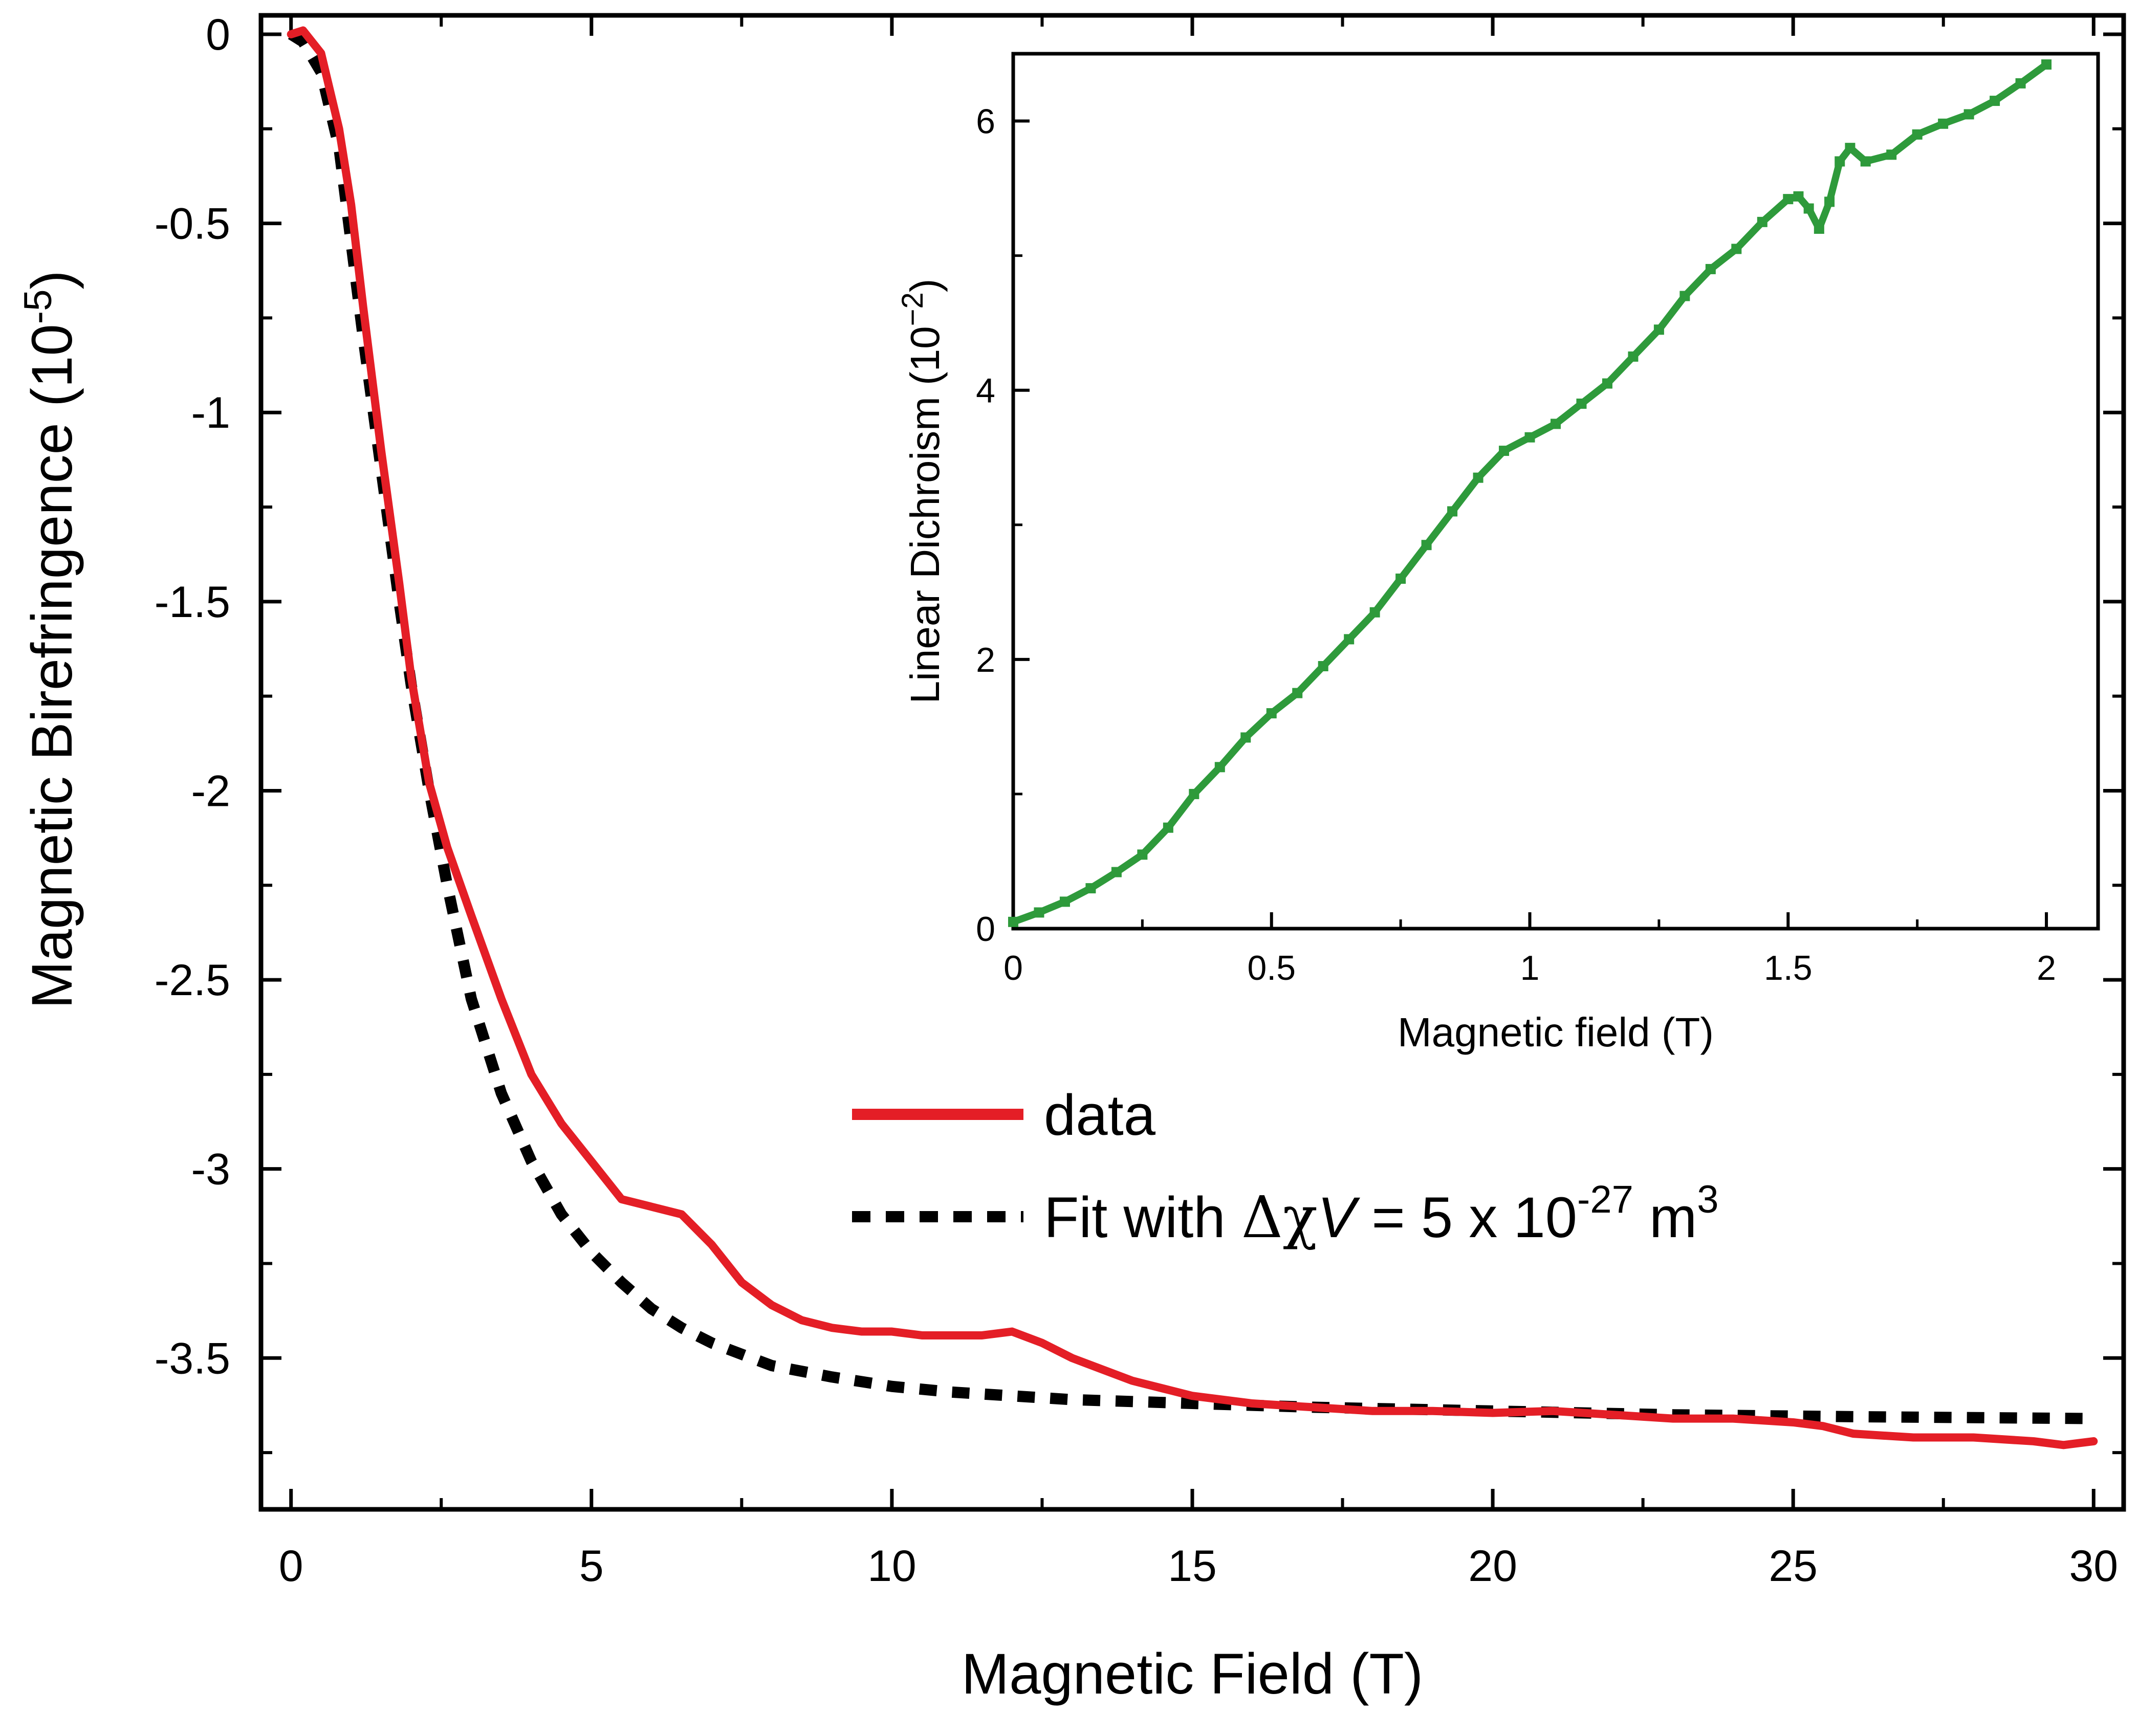 This screenshot has width=2139, height=1736. What do you see at coordinates (1793, 1566) in the screenshot?
I see `main-x-tick-label: 25` at bounding box center [1793, 1566].